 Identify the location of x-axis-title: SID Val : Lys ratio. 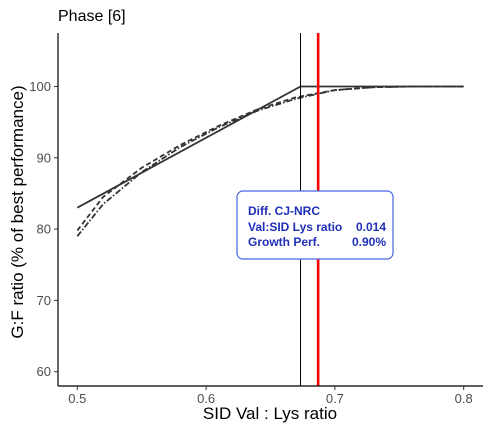
(270, 413).